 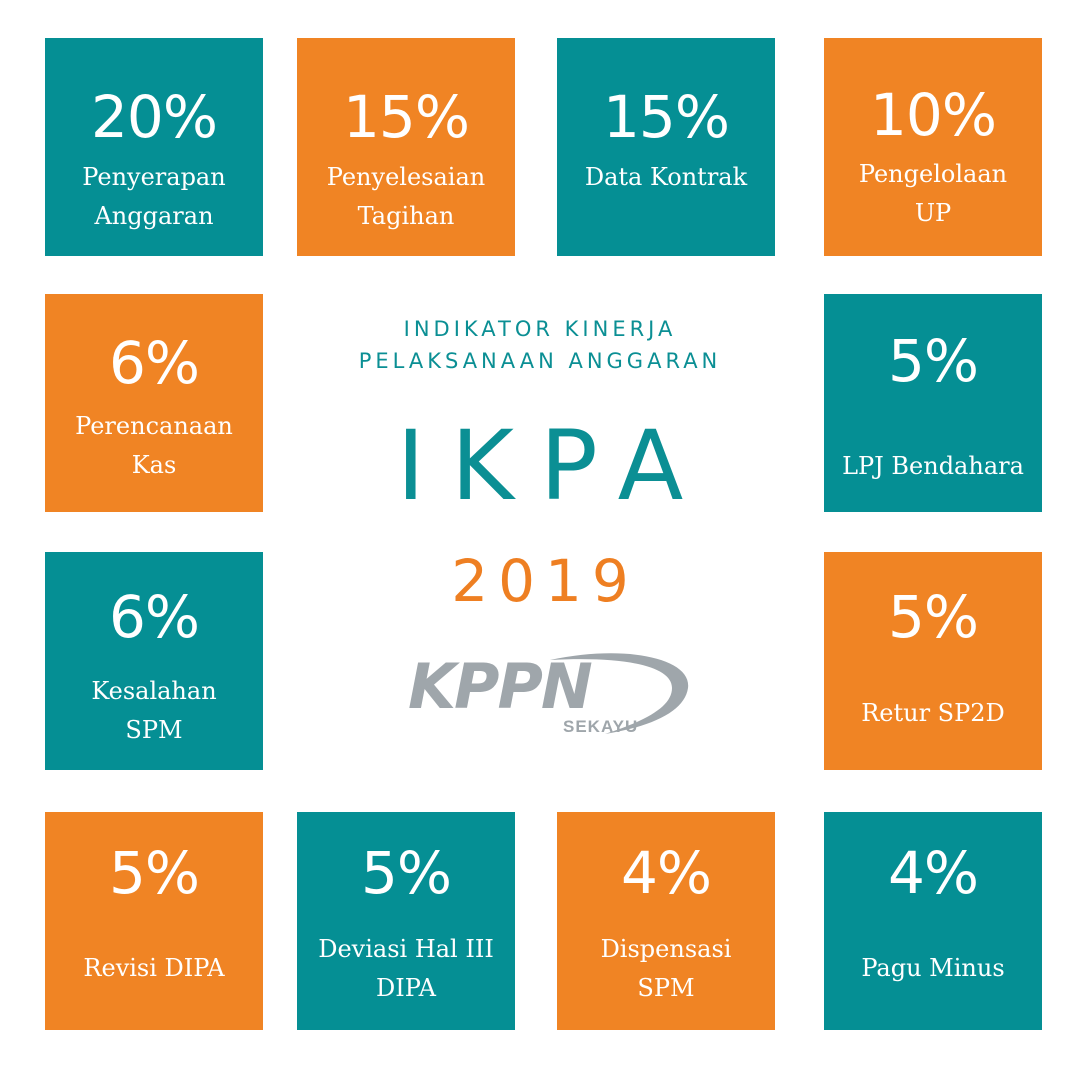 I want to click on tile-penyelesaian-tagihan: 15% Penyelesaian Tagihan, so click(x=406, y=147).